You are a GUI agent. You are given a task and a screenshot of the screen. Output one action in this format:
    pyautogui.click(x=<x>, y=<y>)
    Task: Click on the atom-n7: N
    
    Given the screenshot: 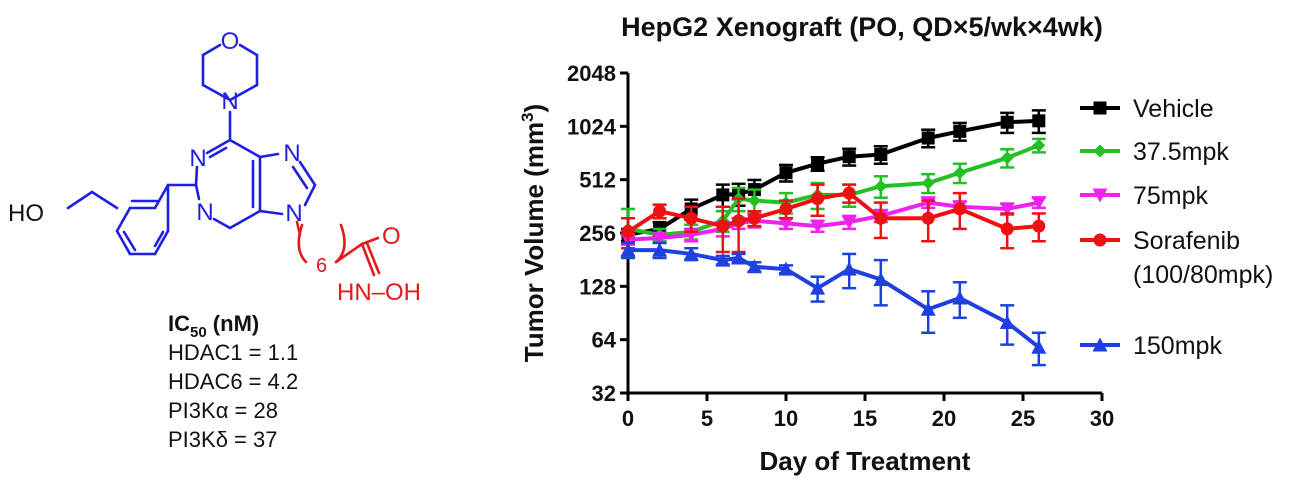 What is the action you would take?
    pyautogui.click(x=291, y=153)
    